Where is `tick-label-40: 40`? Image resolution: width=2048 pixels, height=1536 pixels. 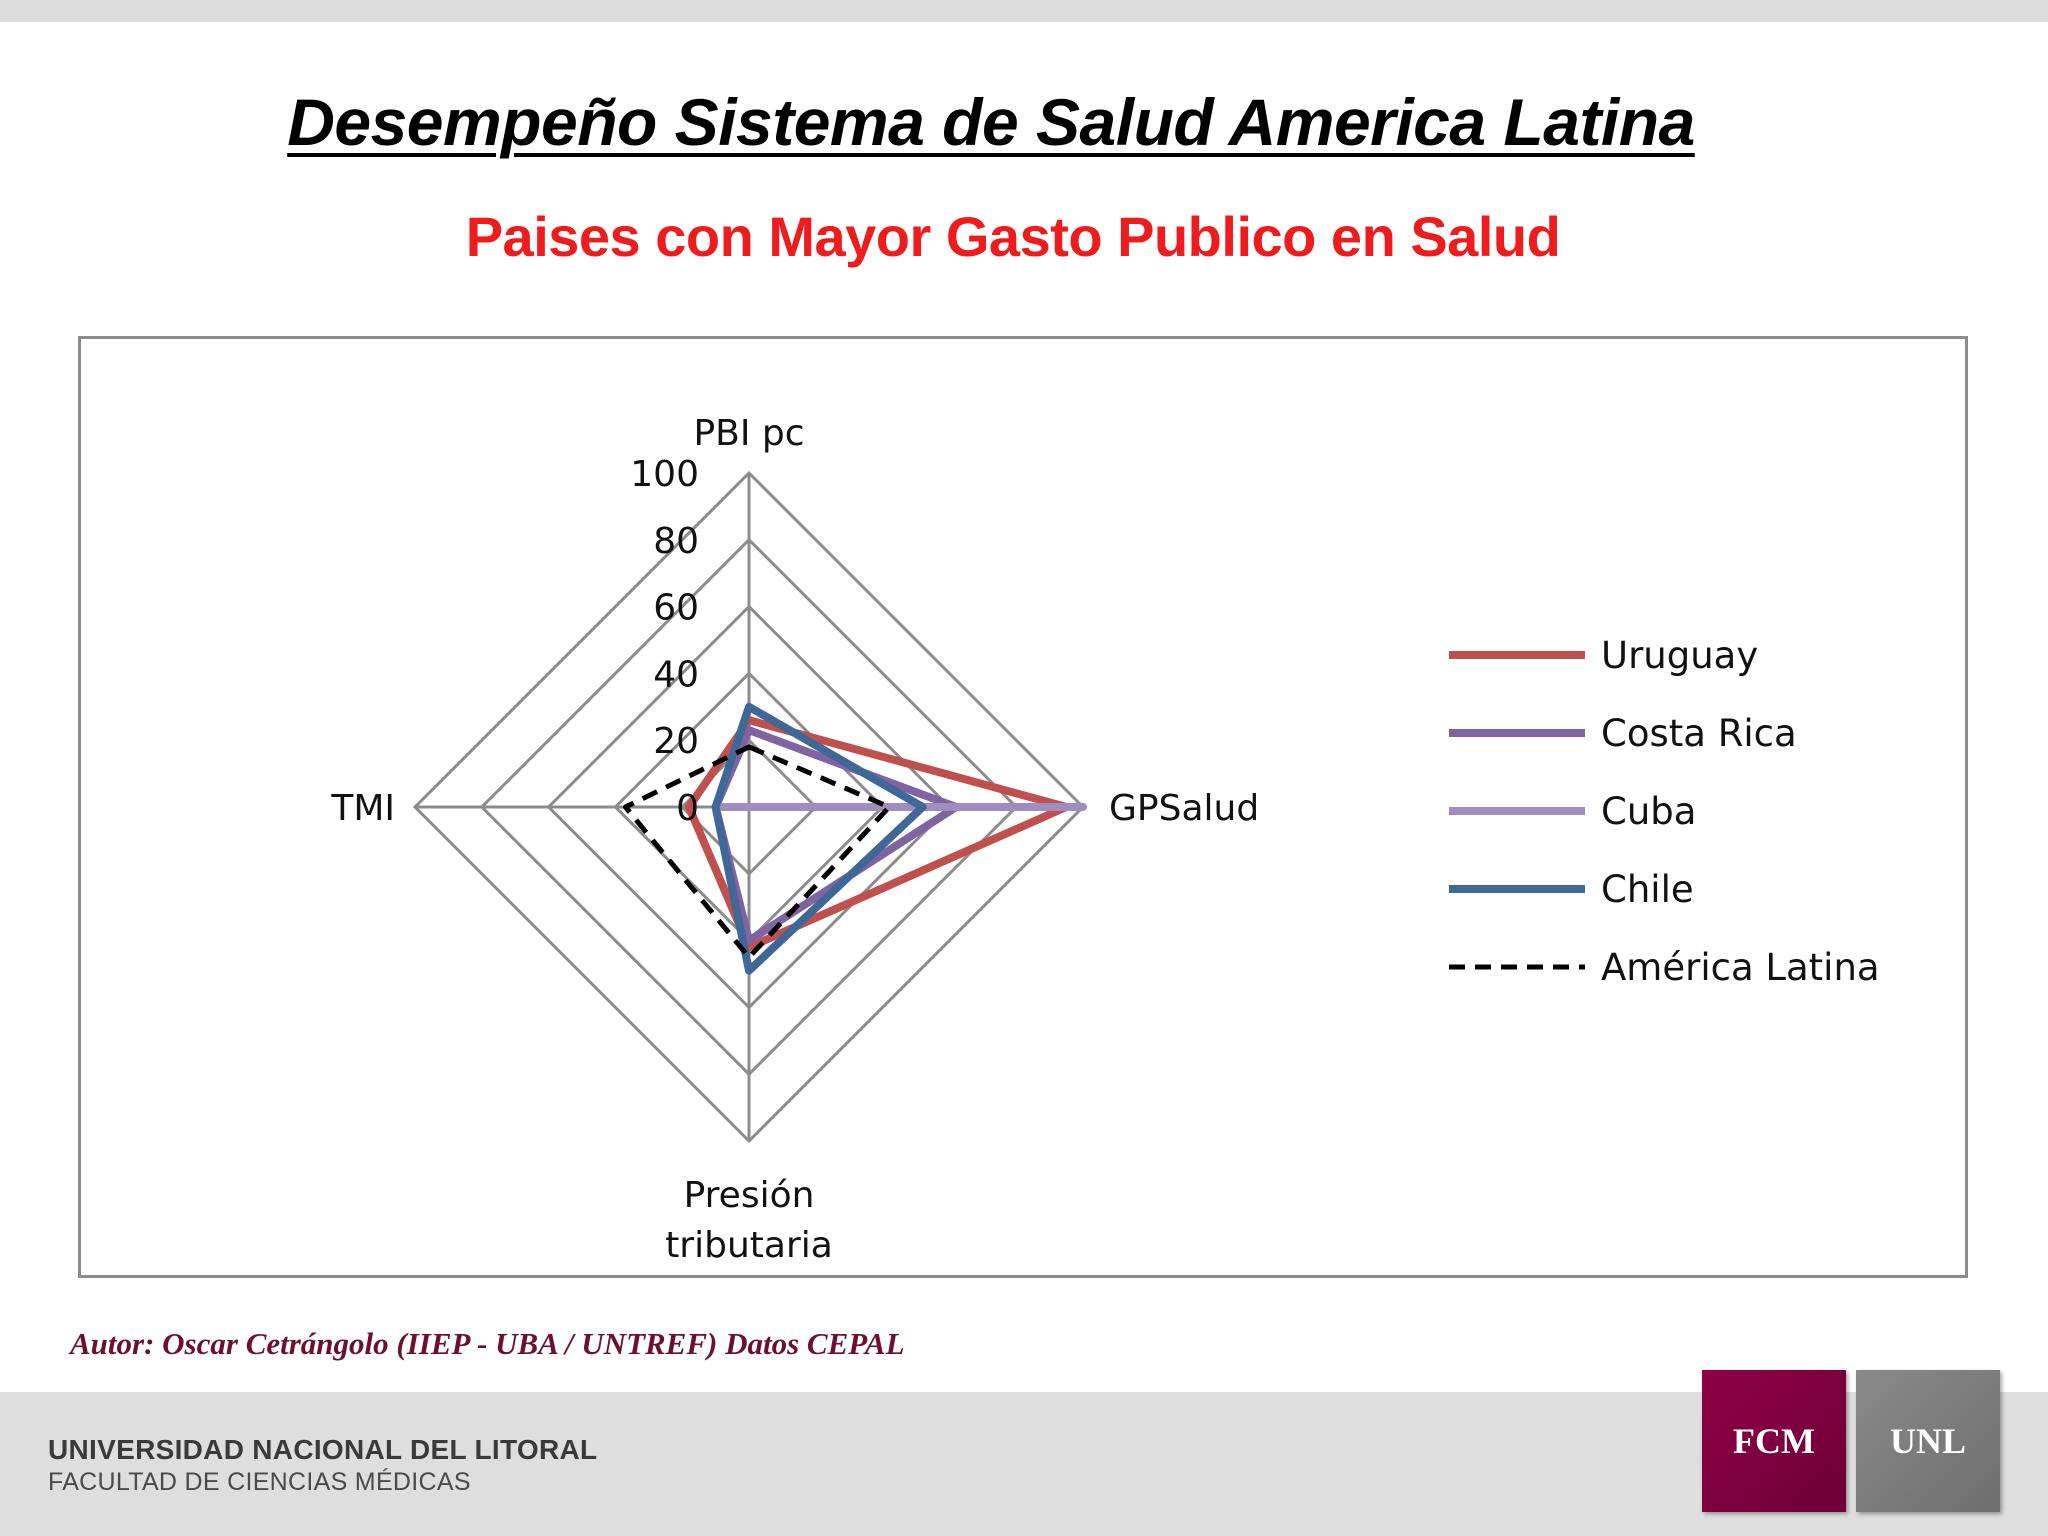
tick-label-40: 40 is located at coordinates (676, 674).